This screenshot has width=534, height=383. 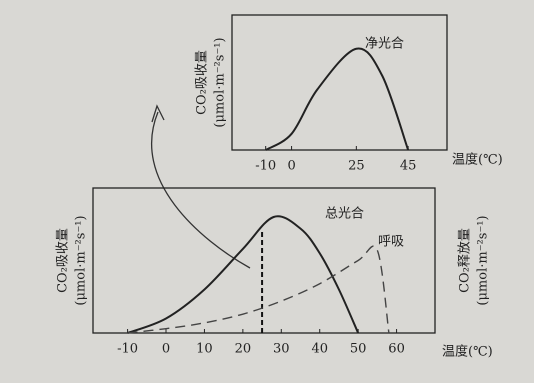 What do you see at coordinates (358, 349) in the screenshot?
I see `x-tick-label: 50` at bounding box center [358, 349].